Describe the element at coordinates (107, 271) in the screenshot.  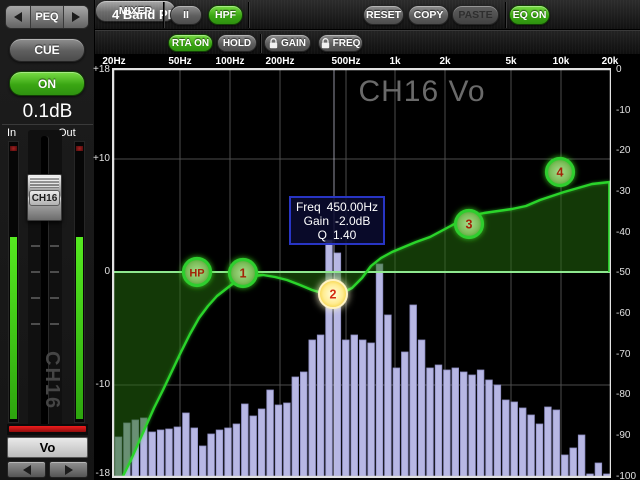
I see `db-left-label: 0` at that location.